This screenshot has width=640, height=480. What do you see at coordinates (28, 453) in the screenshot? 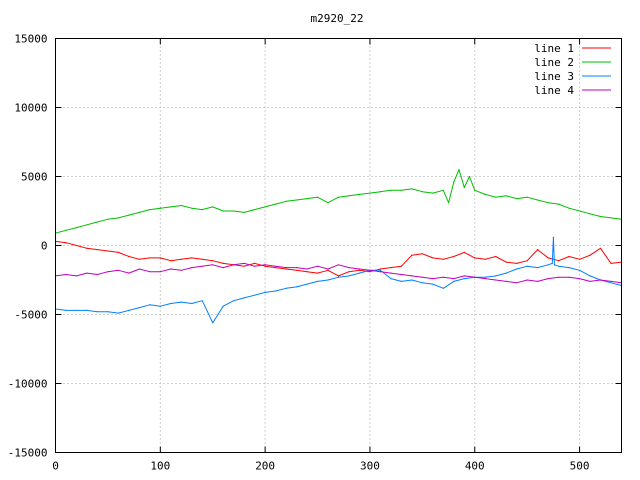
I see `y-tick-label: -15000` at bounding box center [28, 453].